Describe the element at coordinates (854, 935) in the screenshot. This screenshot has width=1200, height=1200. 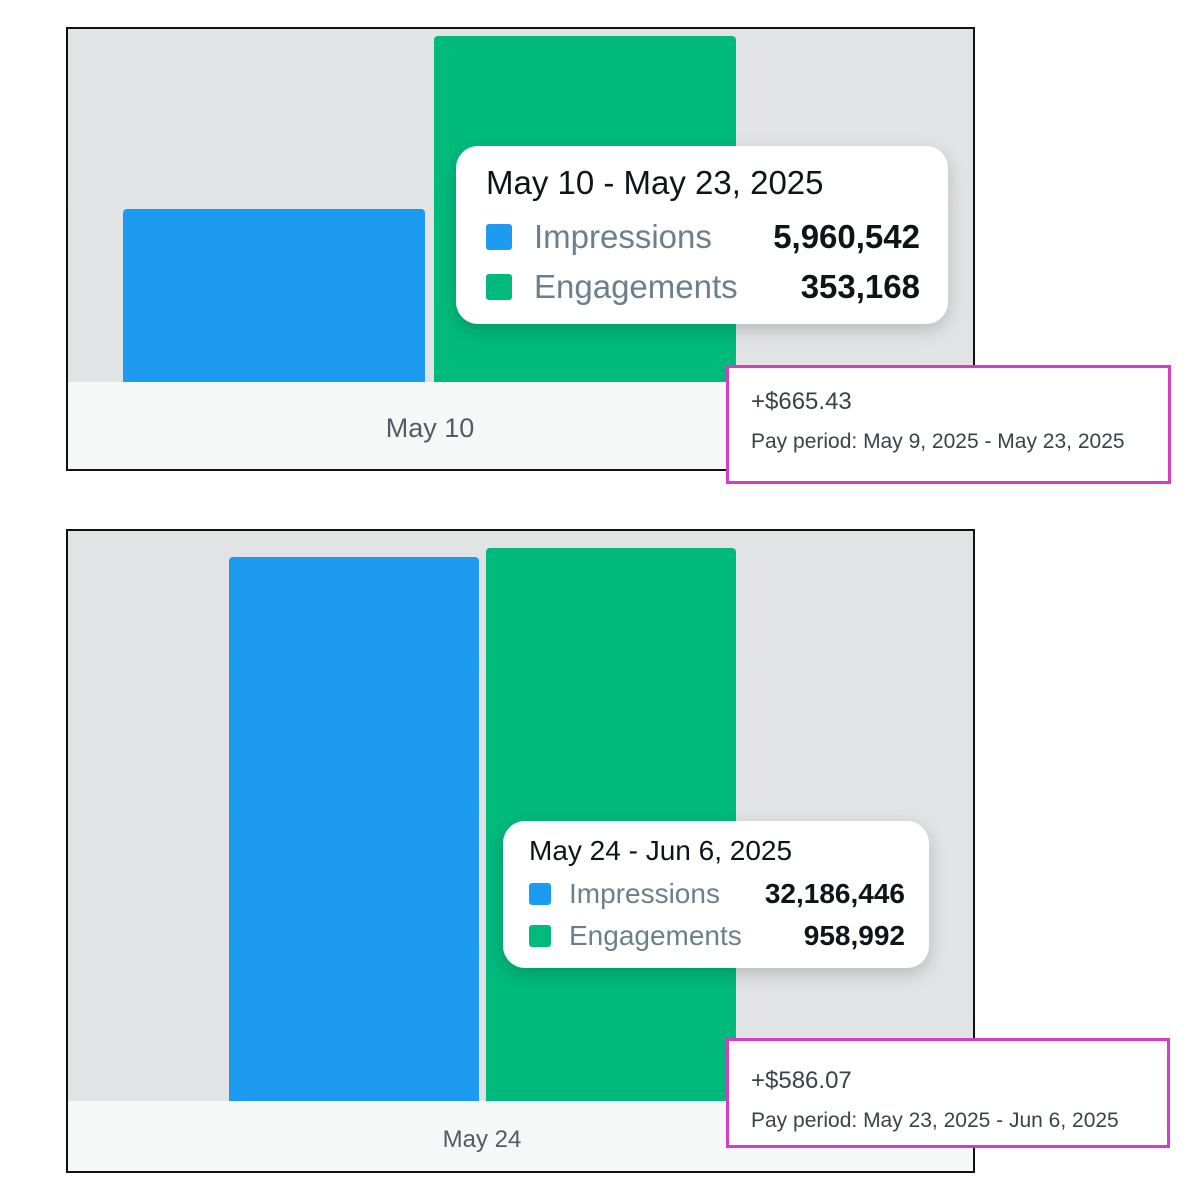
I see `tooltip-value: 958,992` at that location.